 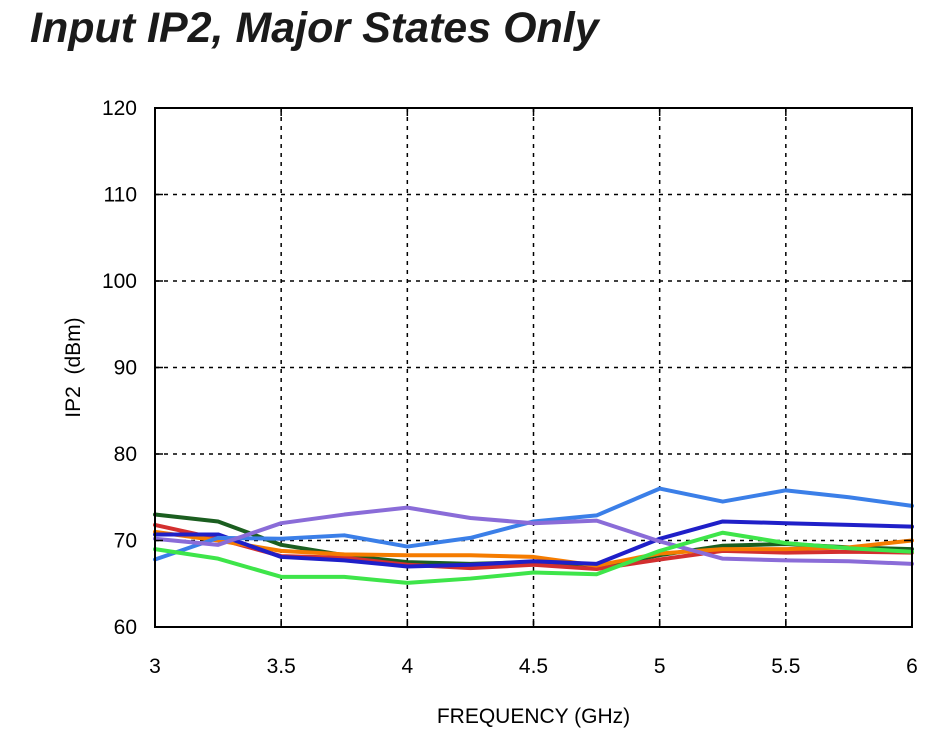 What do you see at coordinates (119, 108) in the screenshot?
I see `y-tick-label: 120` at bounding box center [119, 108].